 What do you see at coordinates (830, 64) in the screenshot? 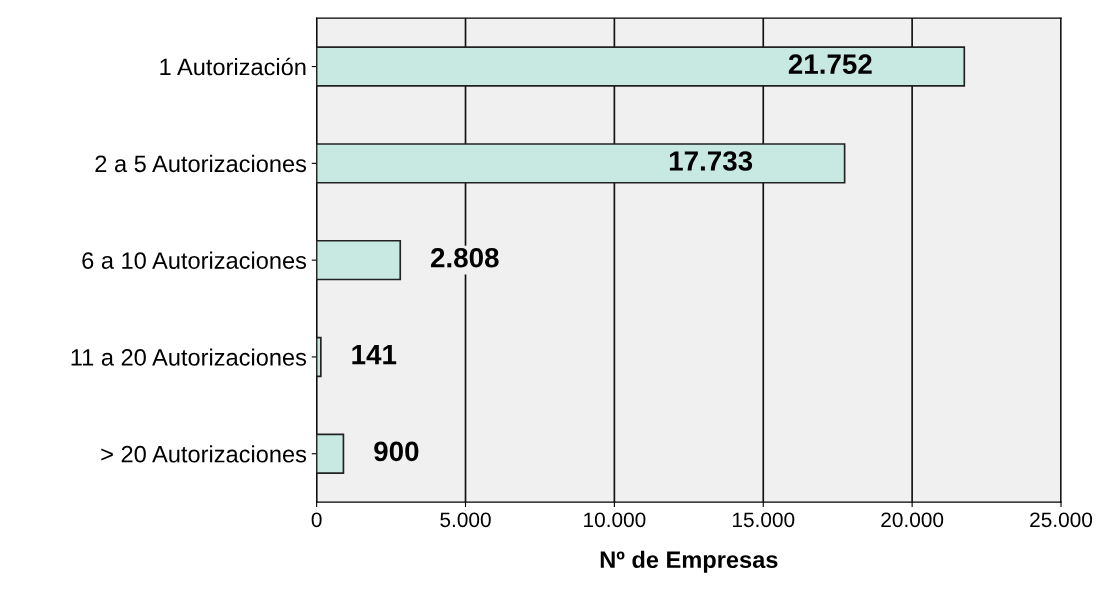
I see `data-label: 21.752` at bounding box center [830, 64].